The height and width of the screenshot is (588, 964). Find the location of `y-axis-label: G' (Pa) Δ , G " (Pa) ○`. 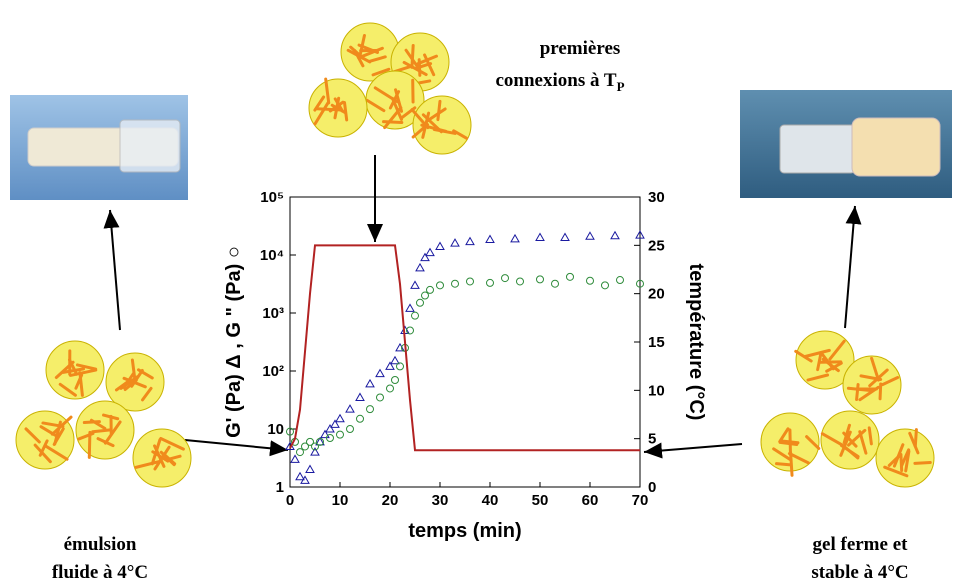

y-axis-label: G' (Pa) Δ , G " (Pa) ○ is located at coordinates (234, 342).